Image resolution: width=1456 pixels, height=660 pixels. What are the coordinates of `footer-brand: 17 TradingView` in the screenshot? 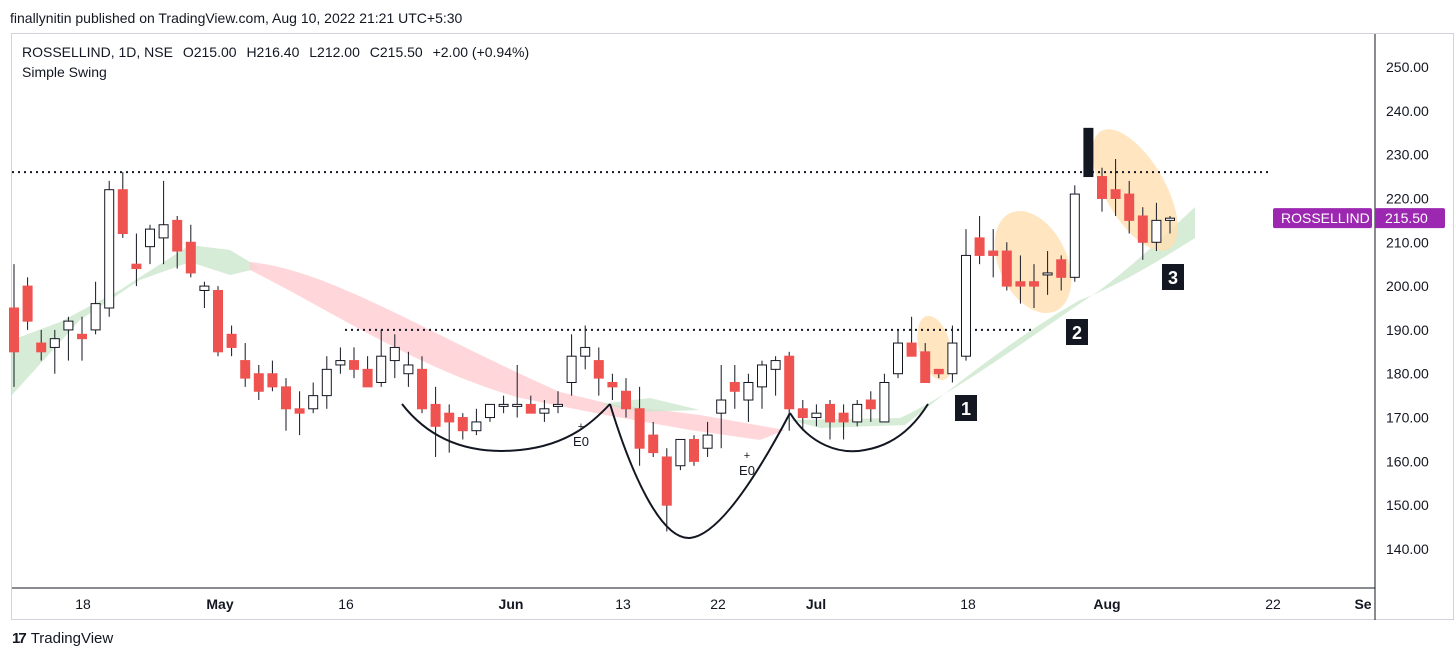 It's located at (62, 638).